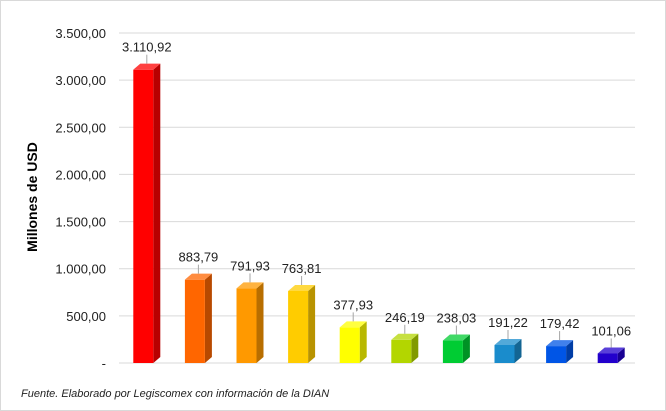  What do you see at coordinates (80, 269) in the screenshot?
I see `y-tick-label: 1.000,00` at bounding box center [80, 269].